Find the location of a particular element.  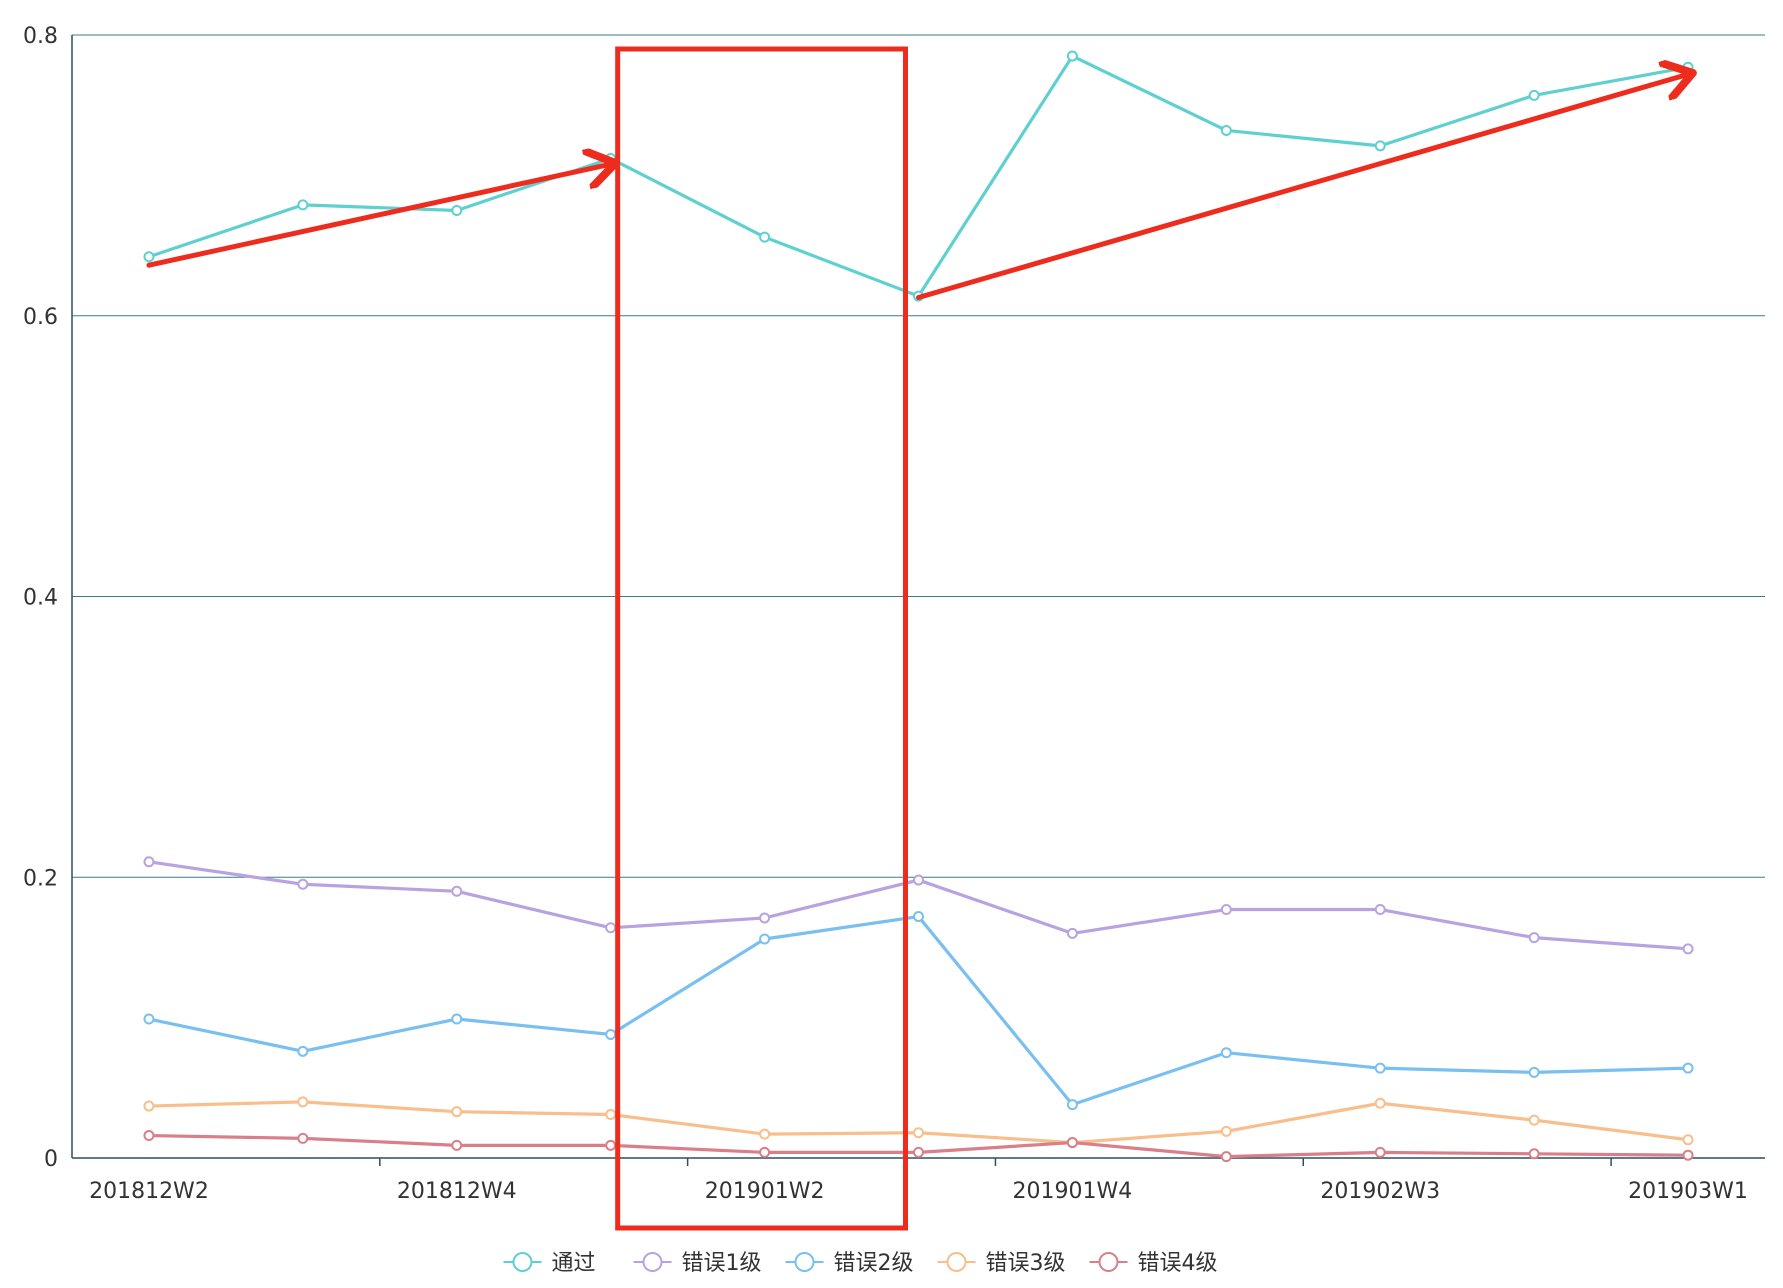

legend-label: 错误1级 is located at coordinates (722, 1263).